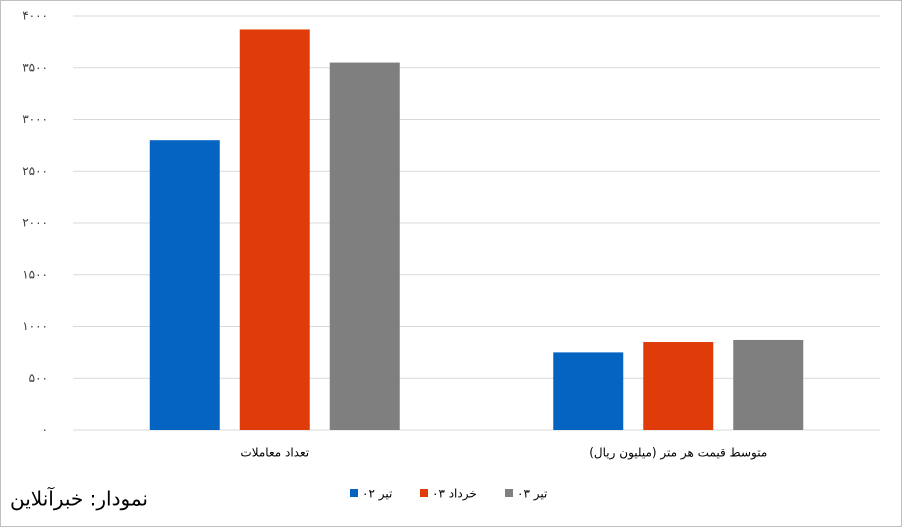  I want to click on legend-label: تیر ۰۳, so click(532, 494).